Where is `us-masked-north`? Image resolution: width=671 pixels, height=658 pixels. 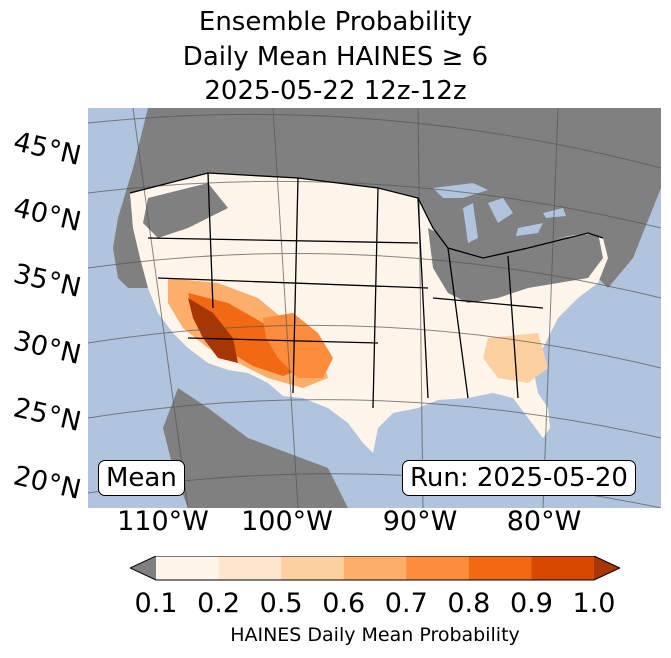 us-masked-north is located at coordinates (185, 210).